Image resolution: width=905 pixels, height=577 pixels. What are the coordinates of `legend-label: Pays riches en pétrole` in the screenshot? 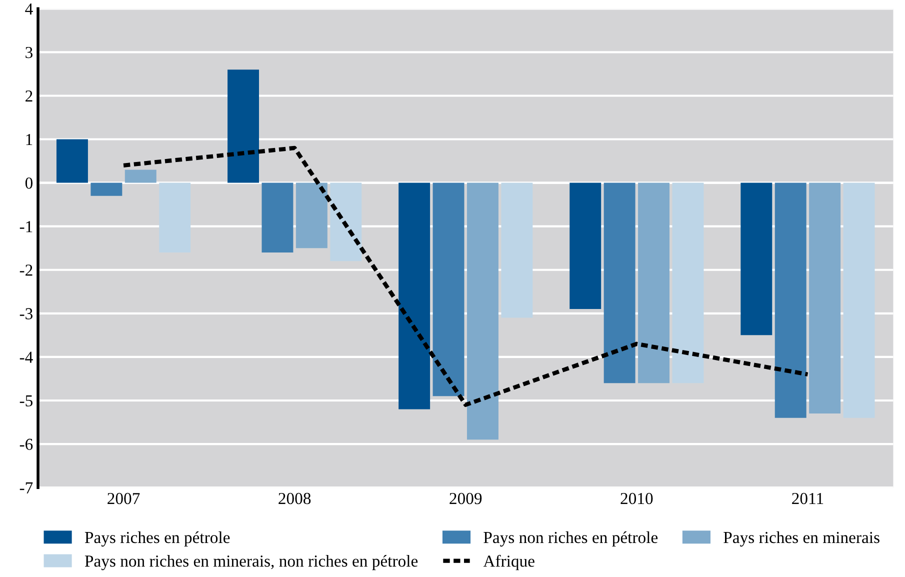 It's located at (157, 539).